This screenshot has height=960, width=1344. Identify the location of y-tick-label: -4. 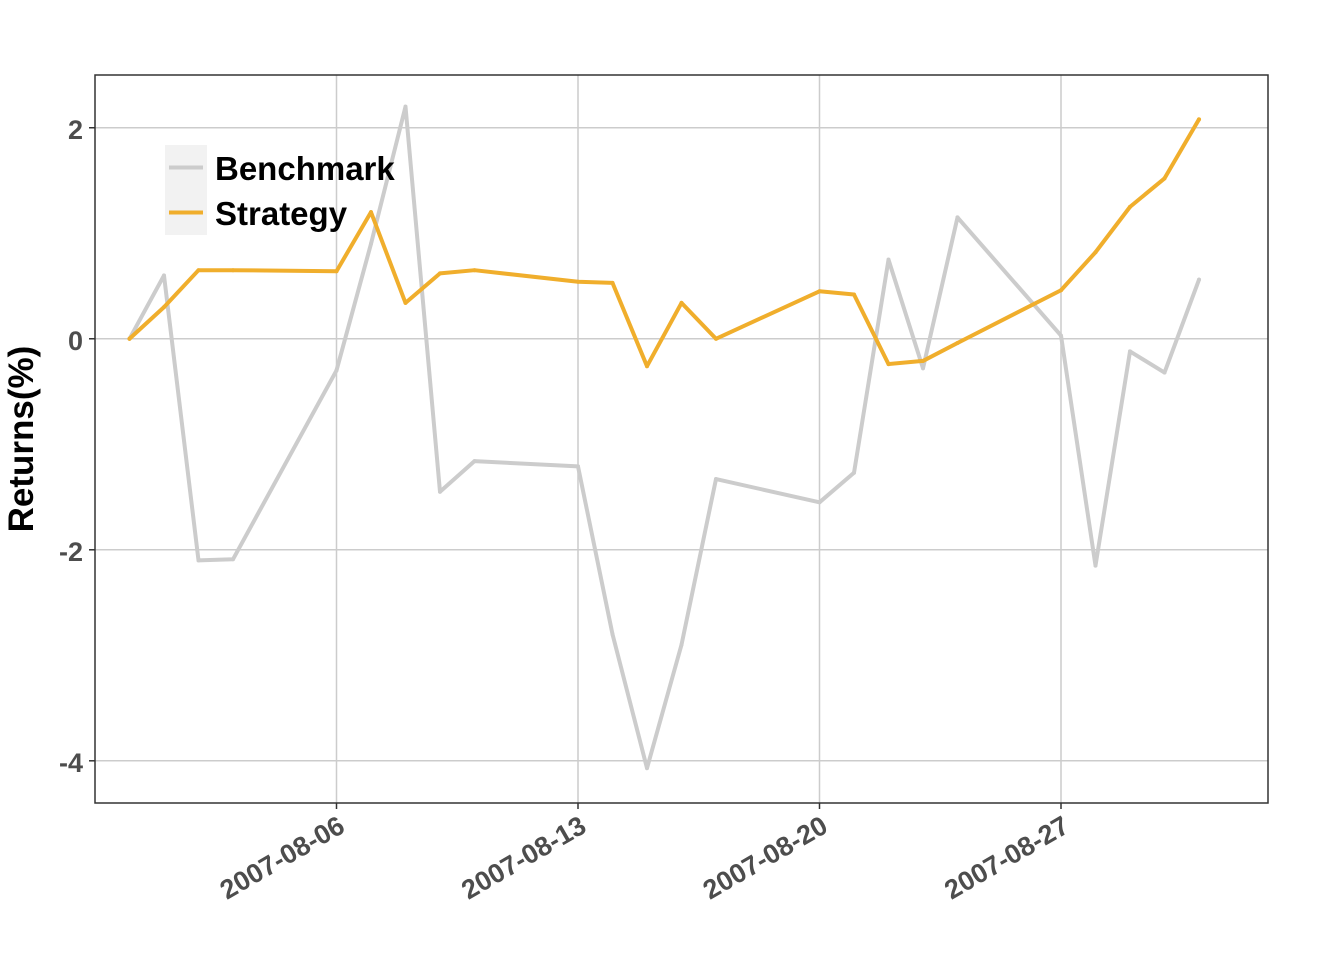
(71, 763).